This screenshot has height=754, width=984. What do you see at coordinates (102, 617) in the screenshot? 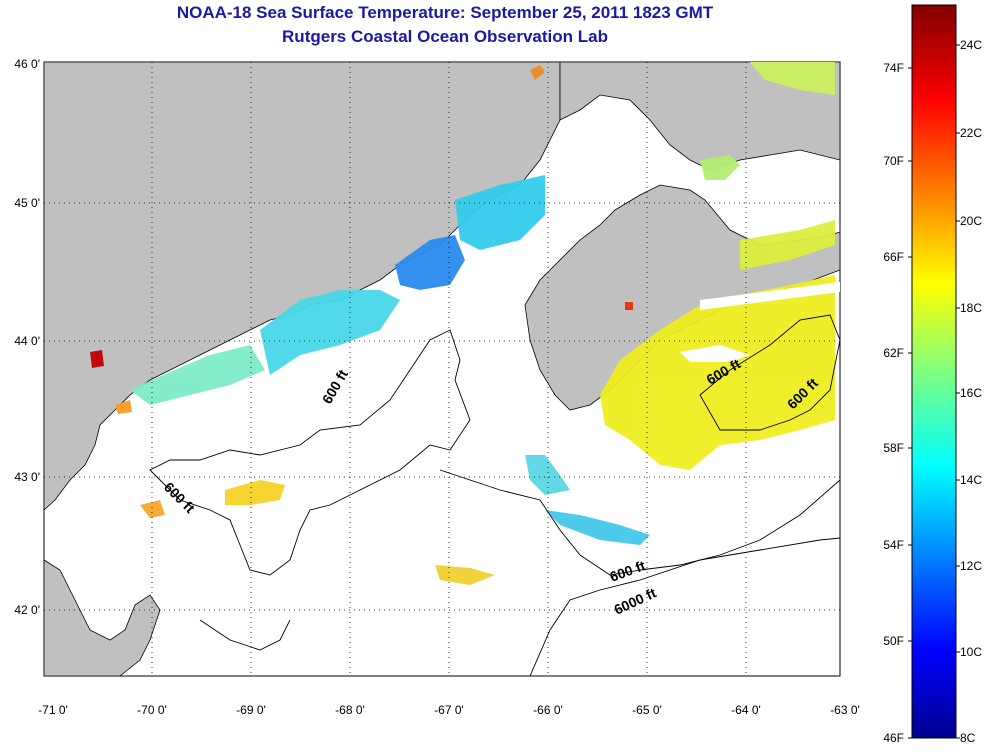
I see `land-cape-cod` at bounding box center [102, 617].